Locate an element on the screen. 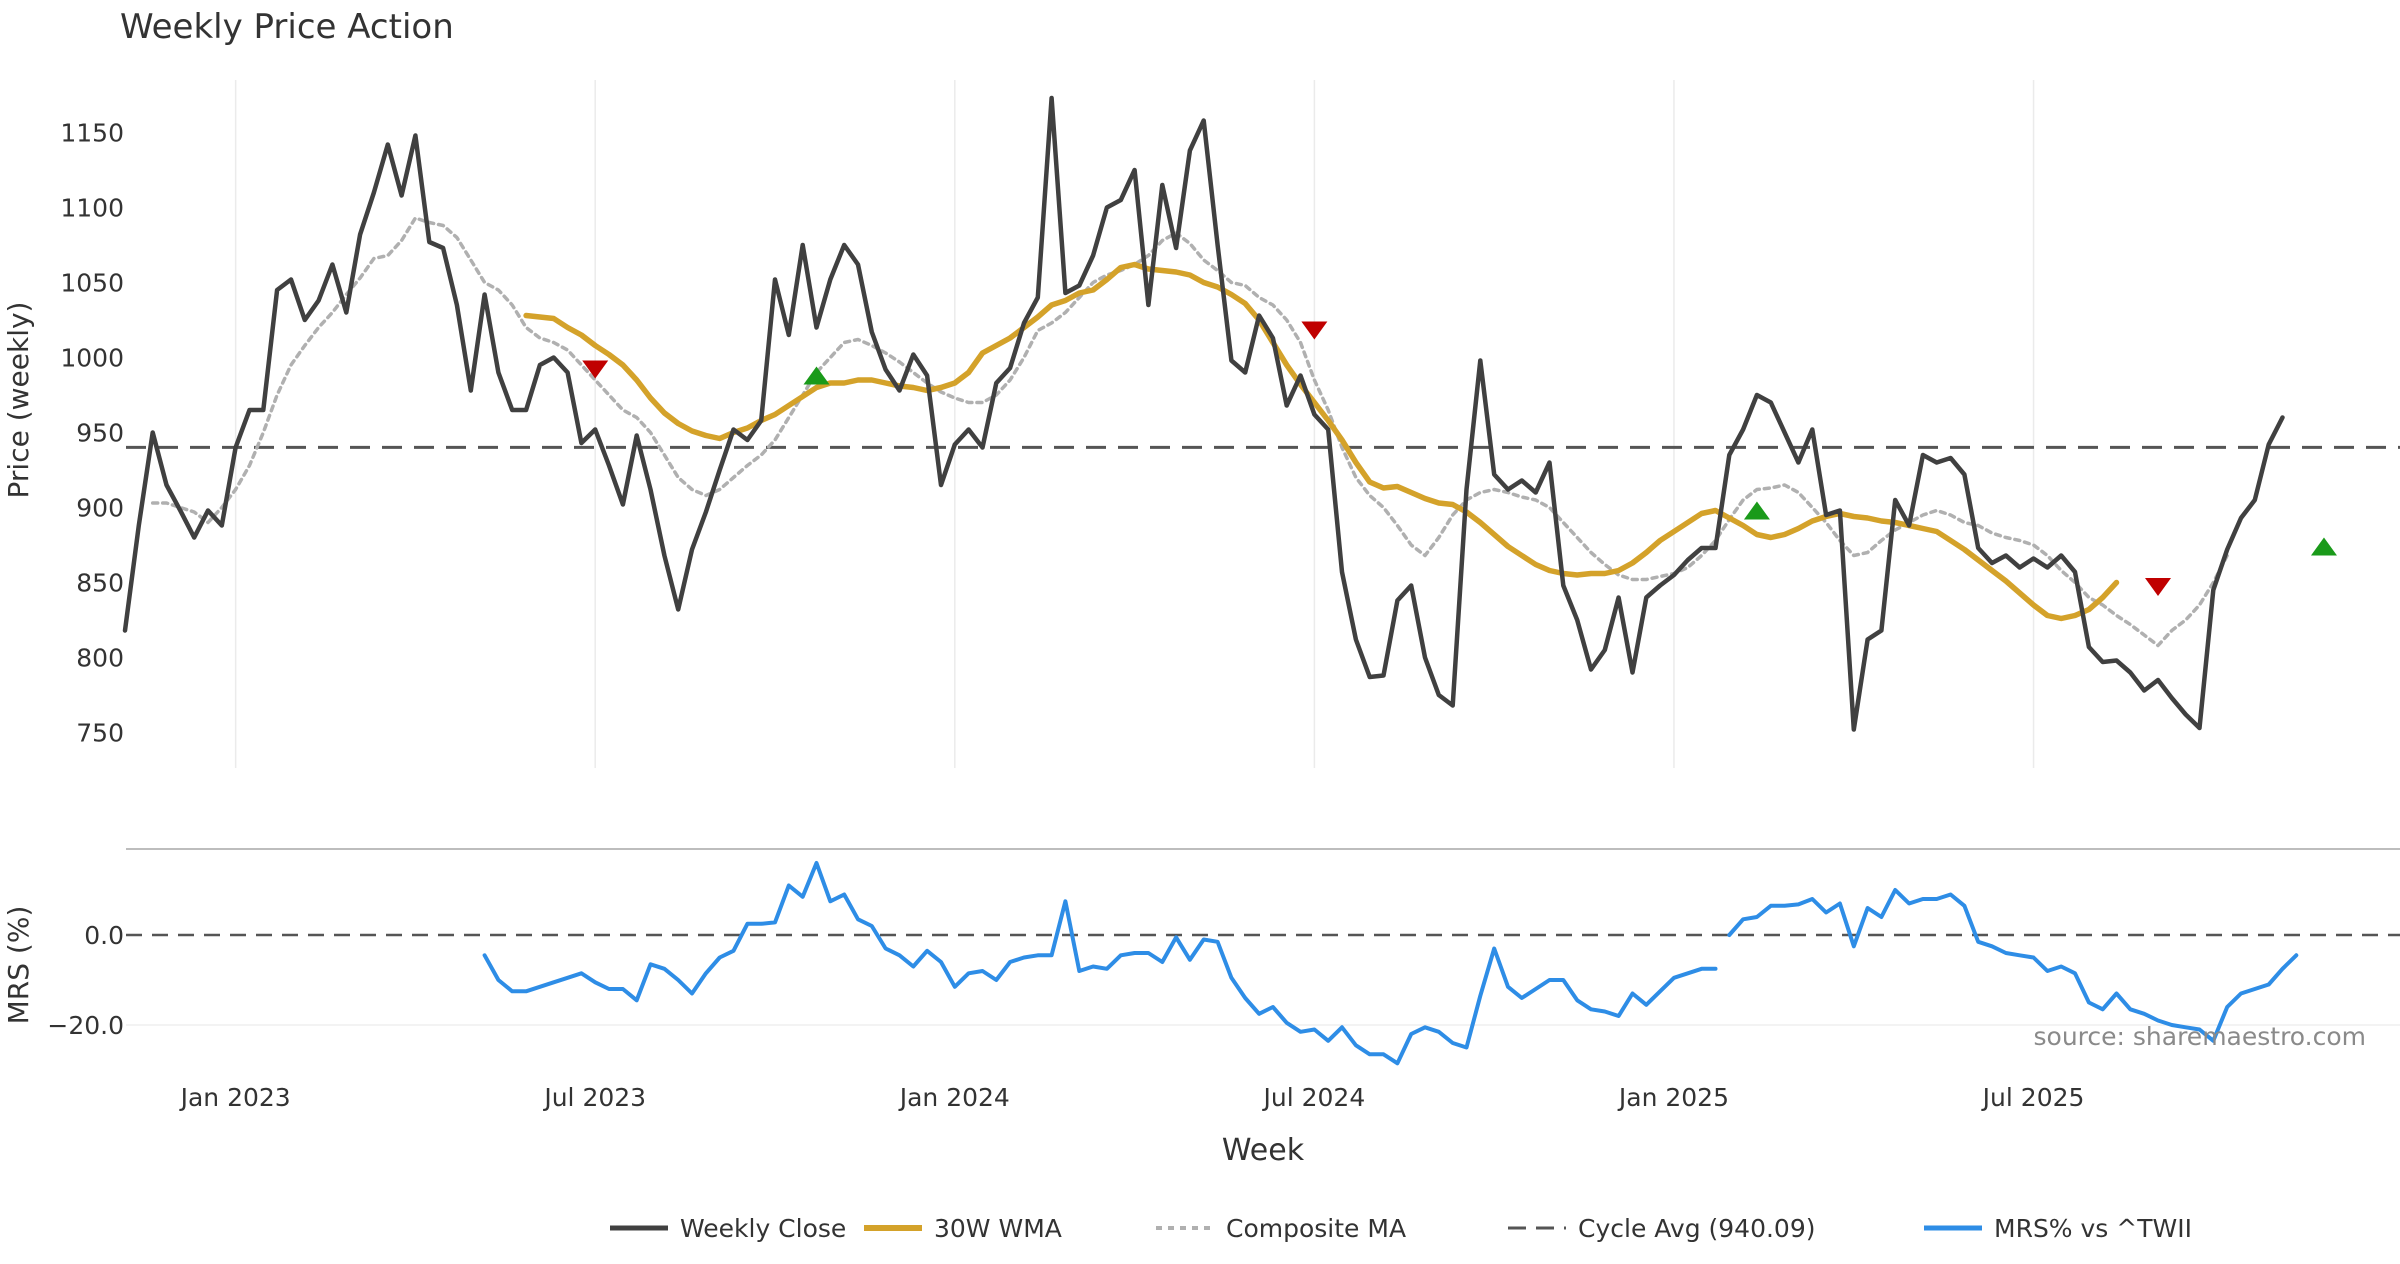 Image resolution: width=2400 pixels, height=1264 pixels. mrs-axis-label: MRS (%) is located at coordinates (18, 965).